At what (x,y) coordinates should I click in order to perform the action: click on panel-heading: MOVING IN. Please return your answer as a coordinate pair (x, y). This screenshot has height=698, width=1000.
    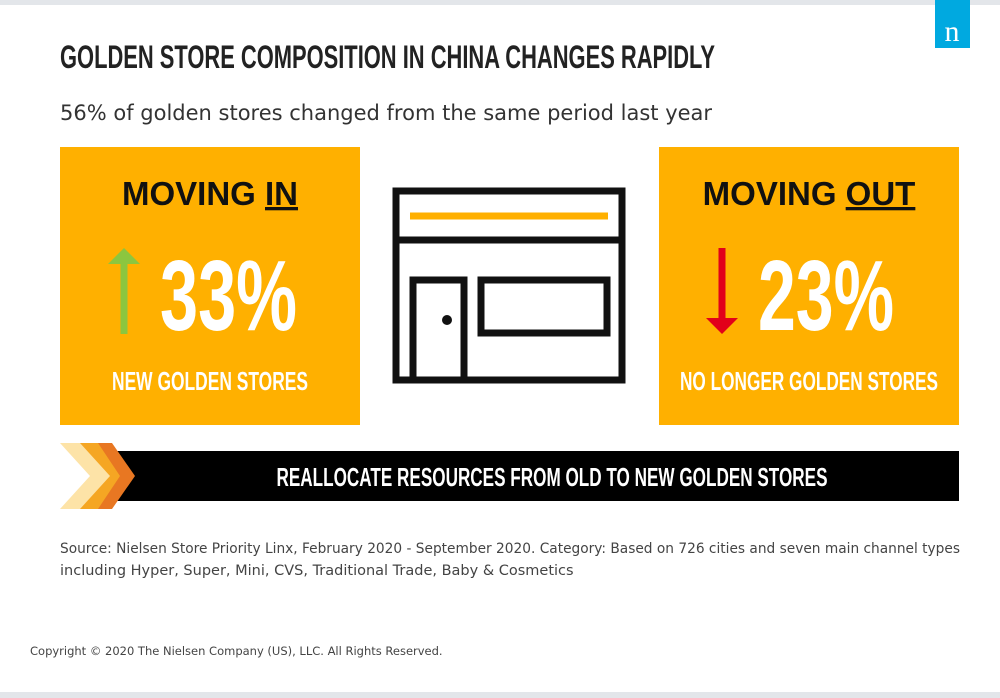
    Looking at the image, I should click on (210, 193).